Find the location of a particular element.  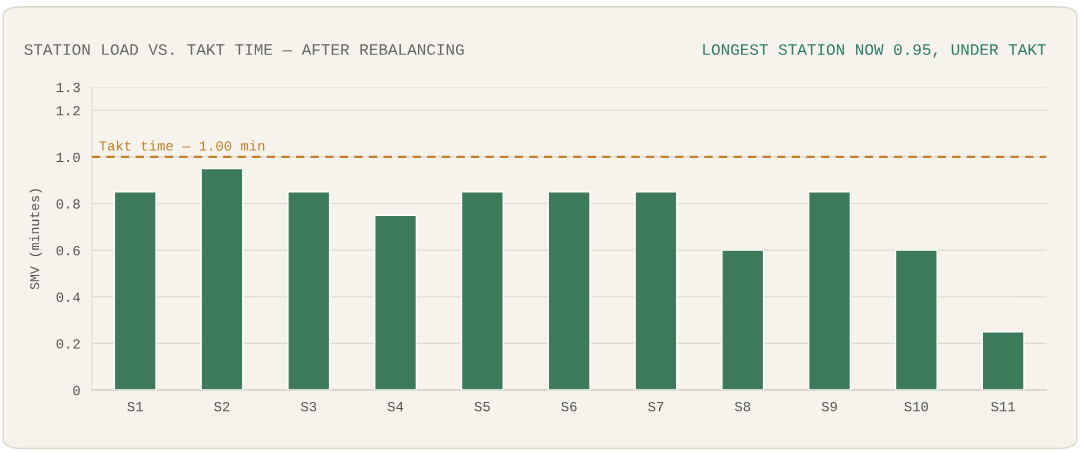

x-tick-label: S4 is located at coordinates (395, 406).